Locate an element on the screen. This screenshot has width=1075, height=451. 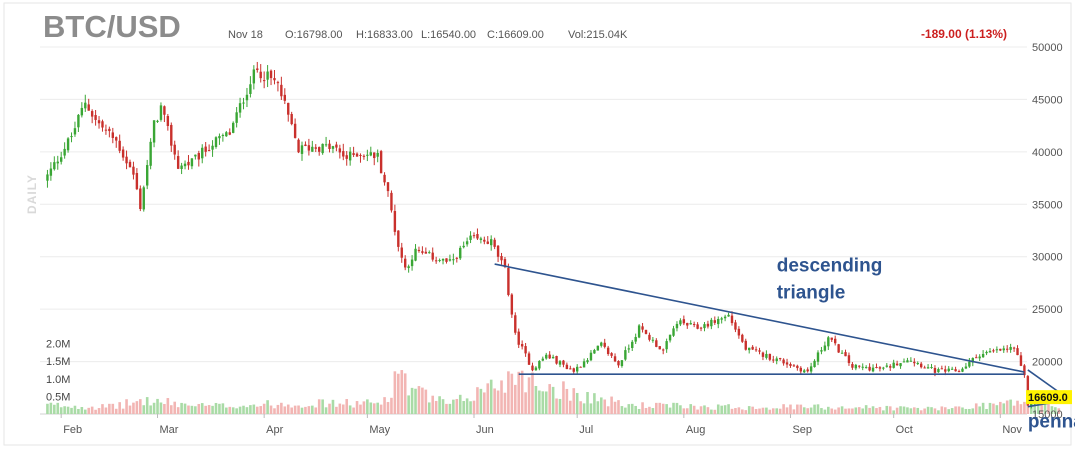
symbol-title: BTC/USD is located at coordinates (112, 26).